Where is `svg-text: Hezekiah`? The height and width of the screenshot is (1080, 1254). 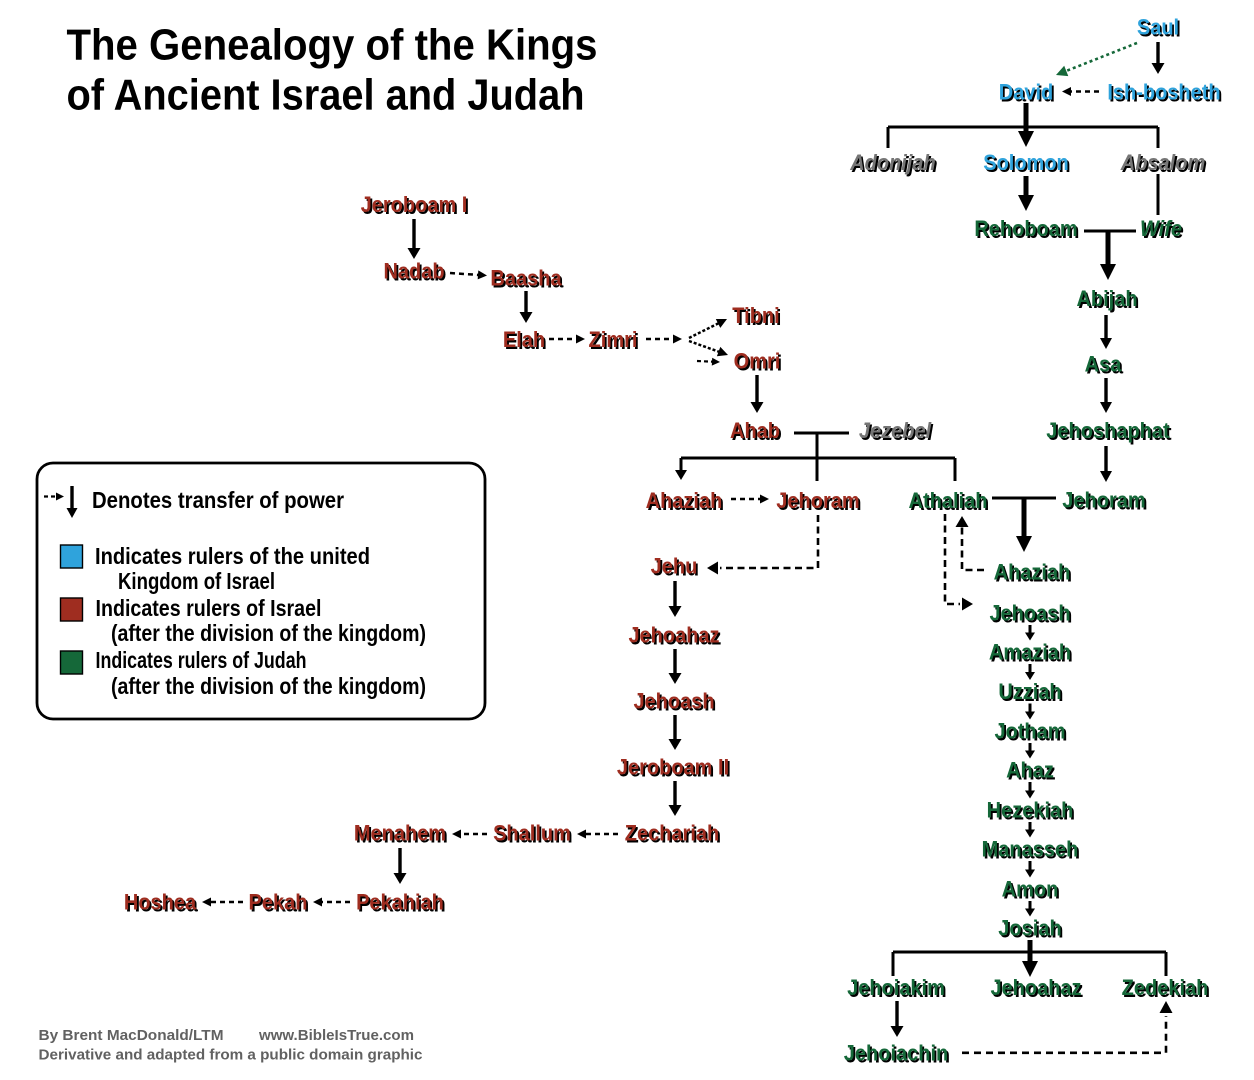 svg-text: Hezekiah is located at coordinates (1031, 811).